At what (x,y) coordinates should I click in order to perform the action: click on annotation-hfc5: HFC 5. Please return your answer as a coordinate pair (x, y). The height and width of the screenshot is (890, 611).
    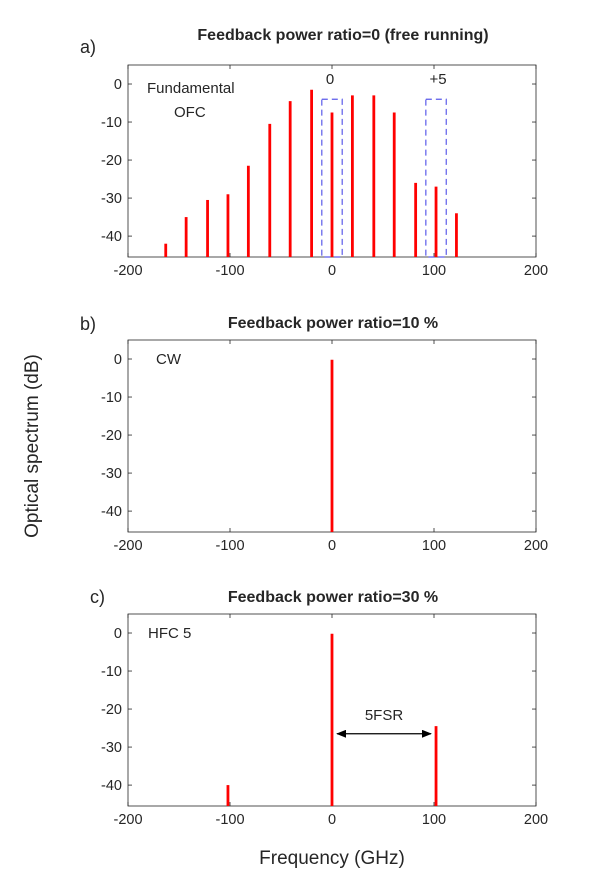
    Looking at the image, I should click on (169, 633).